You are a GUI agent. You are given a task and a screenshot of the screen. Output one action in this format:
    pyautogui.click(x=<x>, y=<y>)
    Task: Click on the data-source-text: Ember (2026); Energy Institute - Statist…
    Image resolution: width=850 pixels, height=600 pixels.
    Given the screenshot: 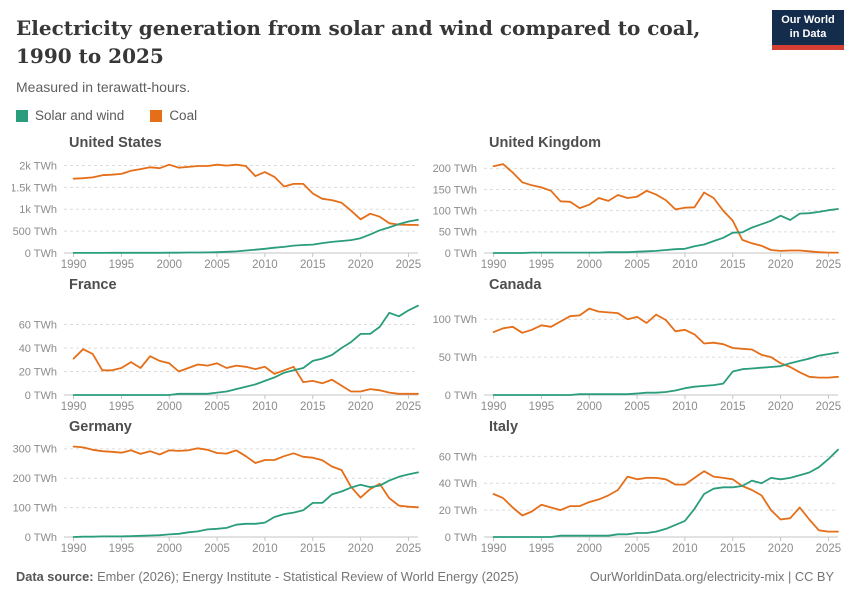 What is the action you would take?
    pyautogui.click(x=306, y=576)
    